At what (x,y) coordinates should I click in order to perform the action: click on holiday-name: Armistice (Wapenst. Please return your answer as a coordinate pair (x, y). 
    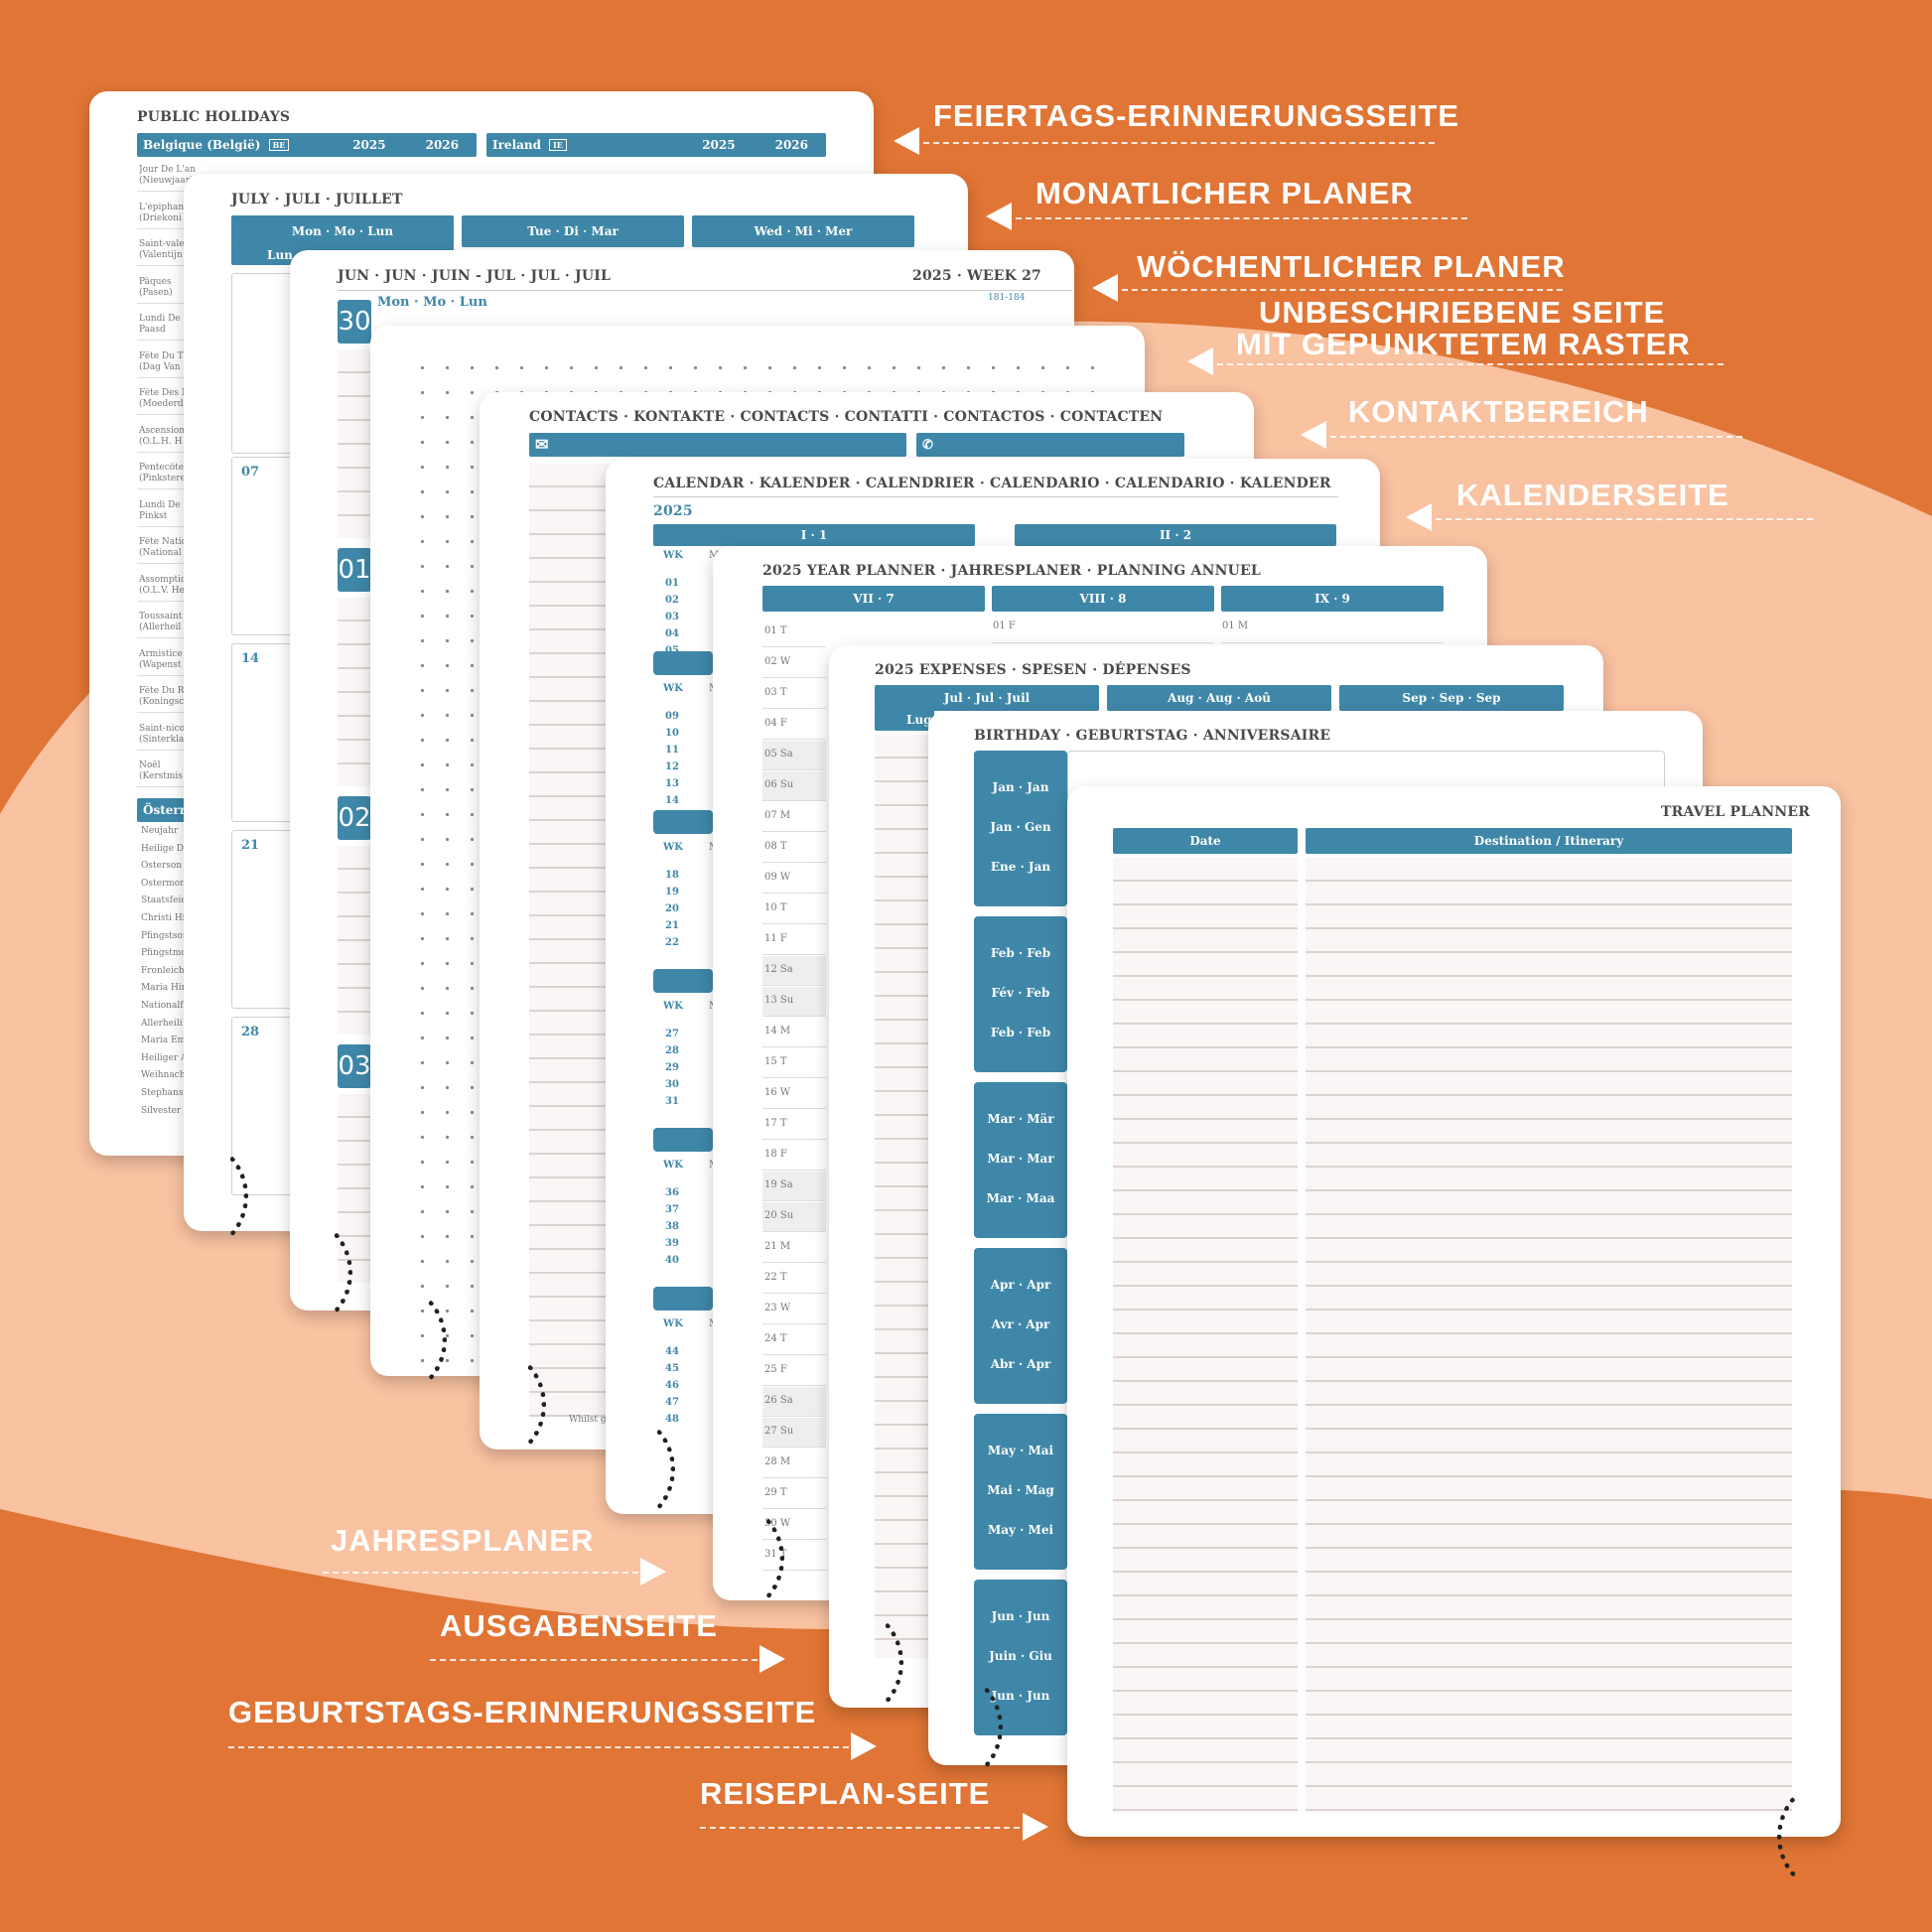
    Looking at the image, I should click on (161, 659).